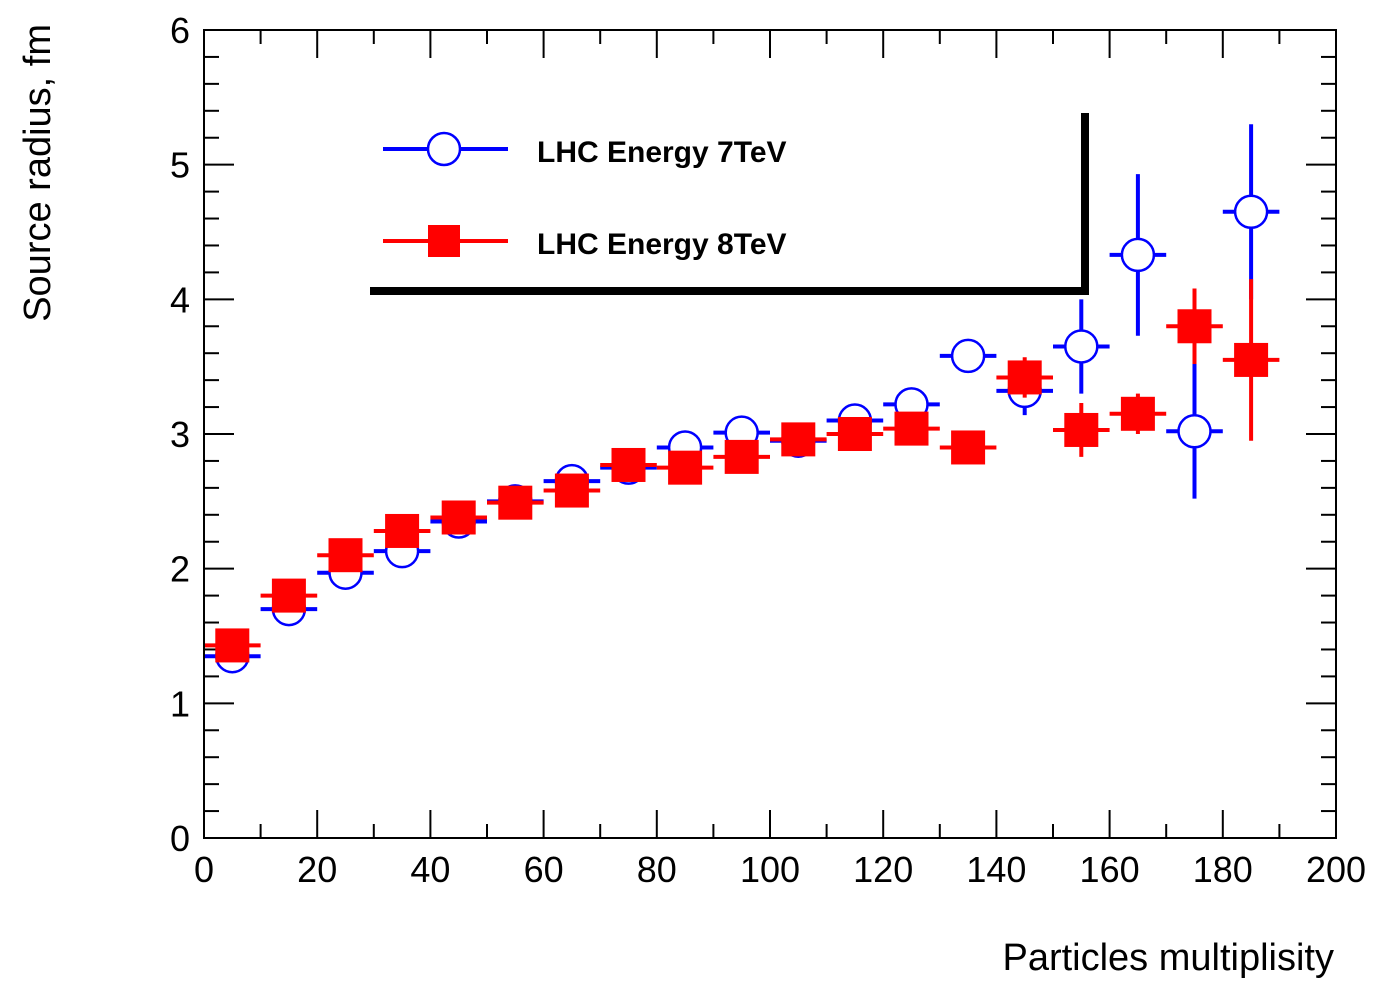 This screenshot has width=1383, height=981. What do you see at coordinates (180, 838) in the screenshot?
I see `y-tick-label: 0` at bounding box center [180, 838].